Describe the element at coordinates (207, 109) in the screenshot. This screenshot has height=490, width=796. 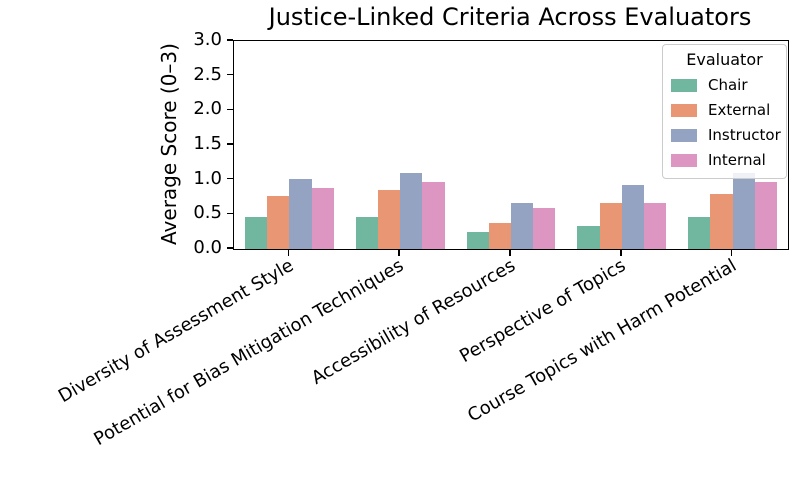
I see `y-tick-label: 2.0` at that location.